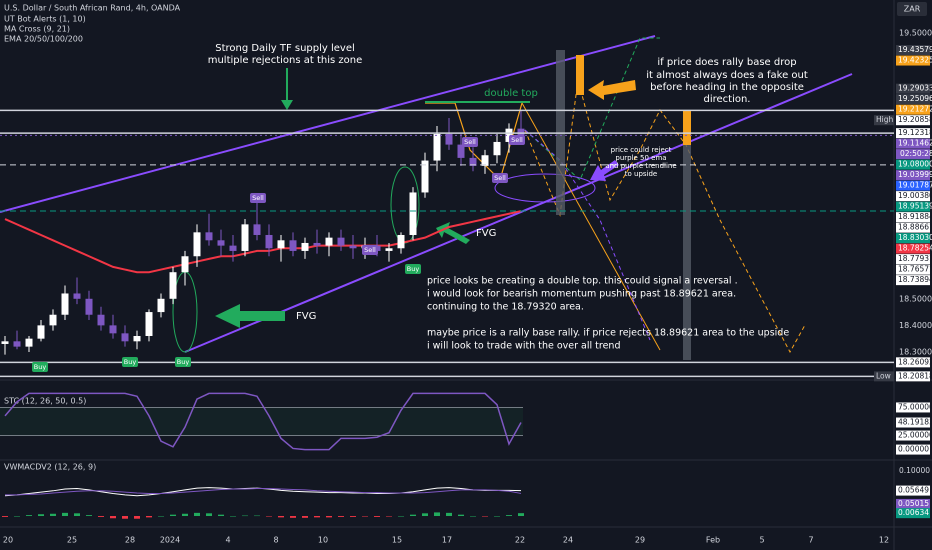  What do you see at coordinates (915, 237) in the screenshot?
I see `price-label: 18.83030` at bounding box center [915, 237].